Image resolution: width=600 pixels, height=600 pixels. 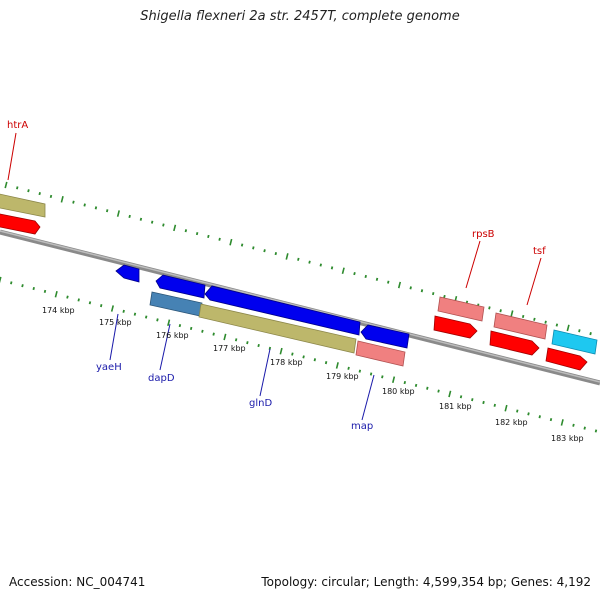 What do you see at coordinates (23, 205) in the screenshot?
I see `gene-khaki-left` at bounding box center [23, 205].